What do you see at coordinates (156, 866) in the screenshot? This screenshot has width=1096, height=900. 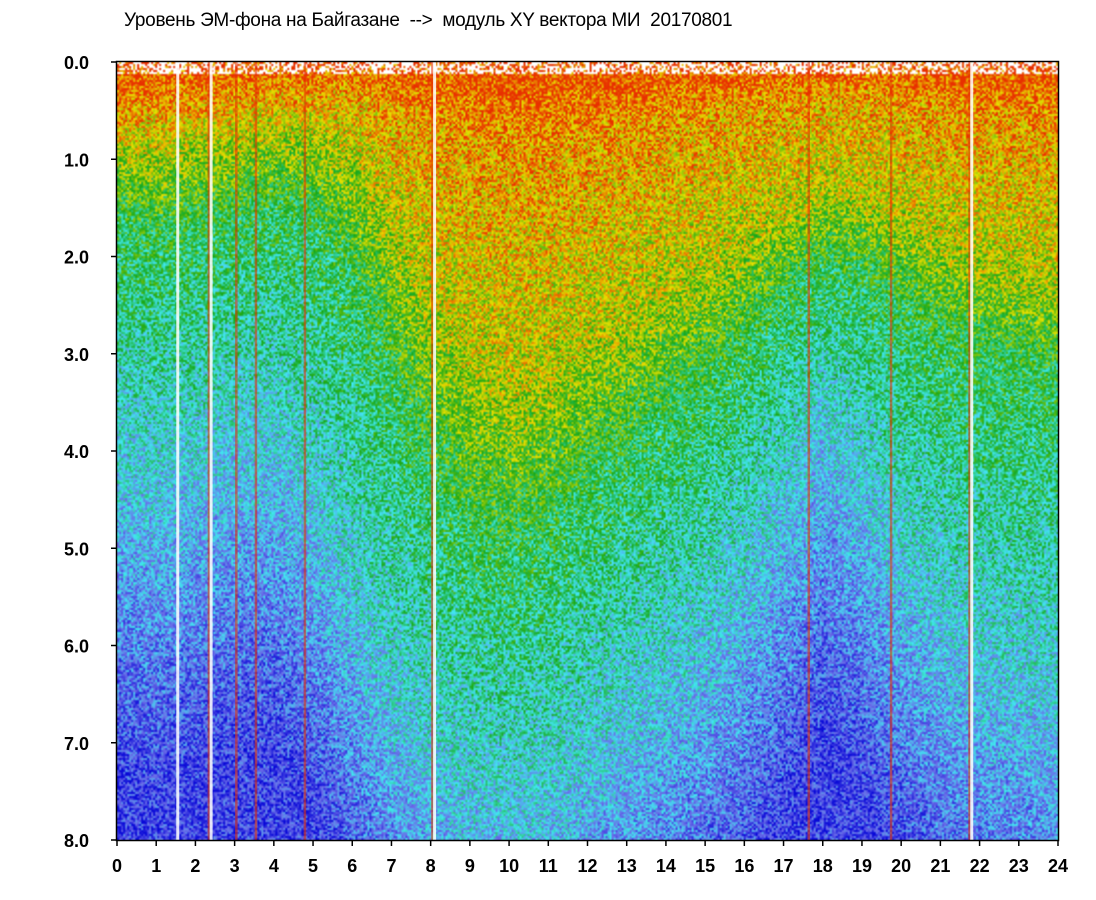 I see `x-tick-label: 1` at bounding box center [156, 866].